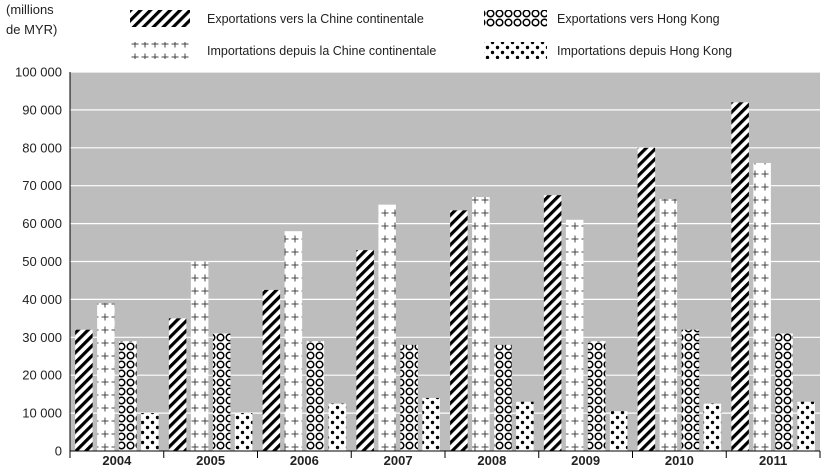 The height and width of the screenshot is (472, 824). I want to click on x-tick-label: 2005, so click(210, 460).